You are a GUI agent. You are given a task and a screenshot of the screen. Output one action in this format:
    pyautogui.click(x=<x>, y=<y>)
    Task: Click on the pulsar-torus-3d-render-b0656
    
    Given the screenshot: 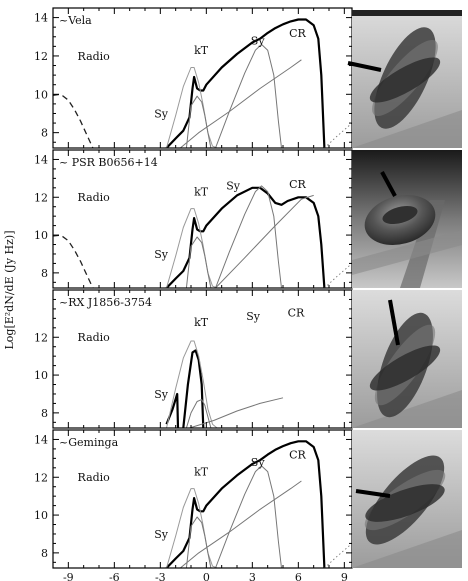 What is the action you would take?
    pyautogui.click(x=407, y=219)
    